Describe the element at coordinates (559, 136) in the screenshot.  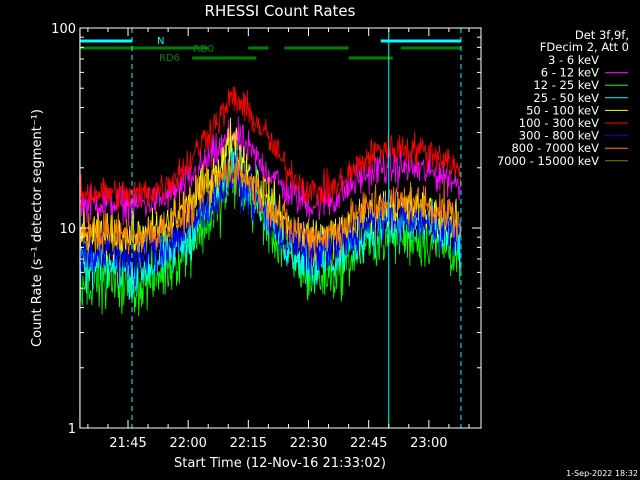
I see `legend-label: 300 - 800 keV` at that location.